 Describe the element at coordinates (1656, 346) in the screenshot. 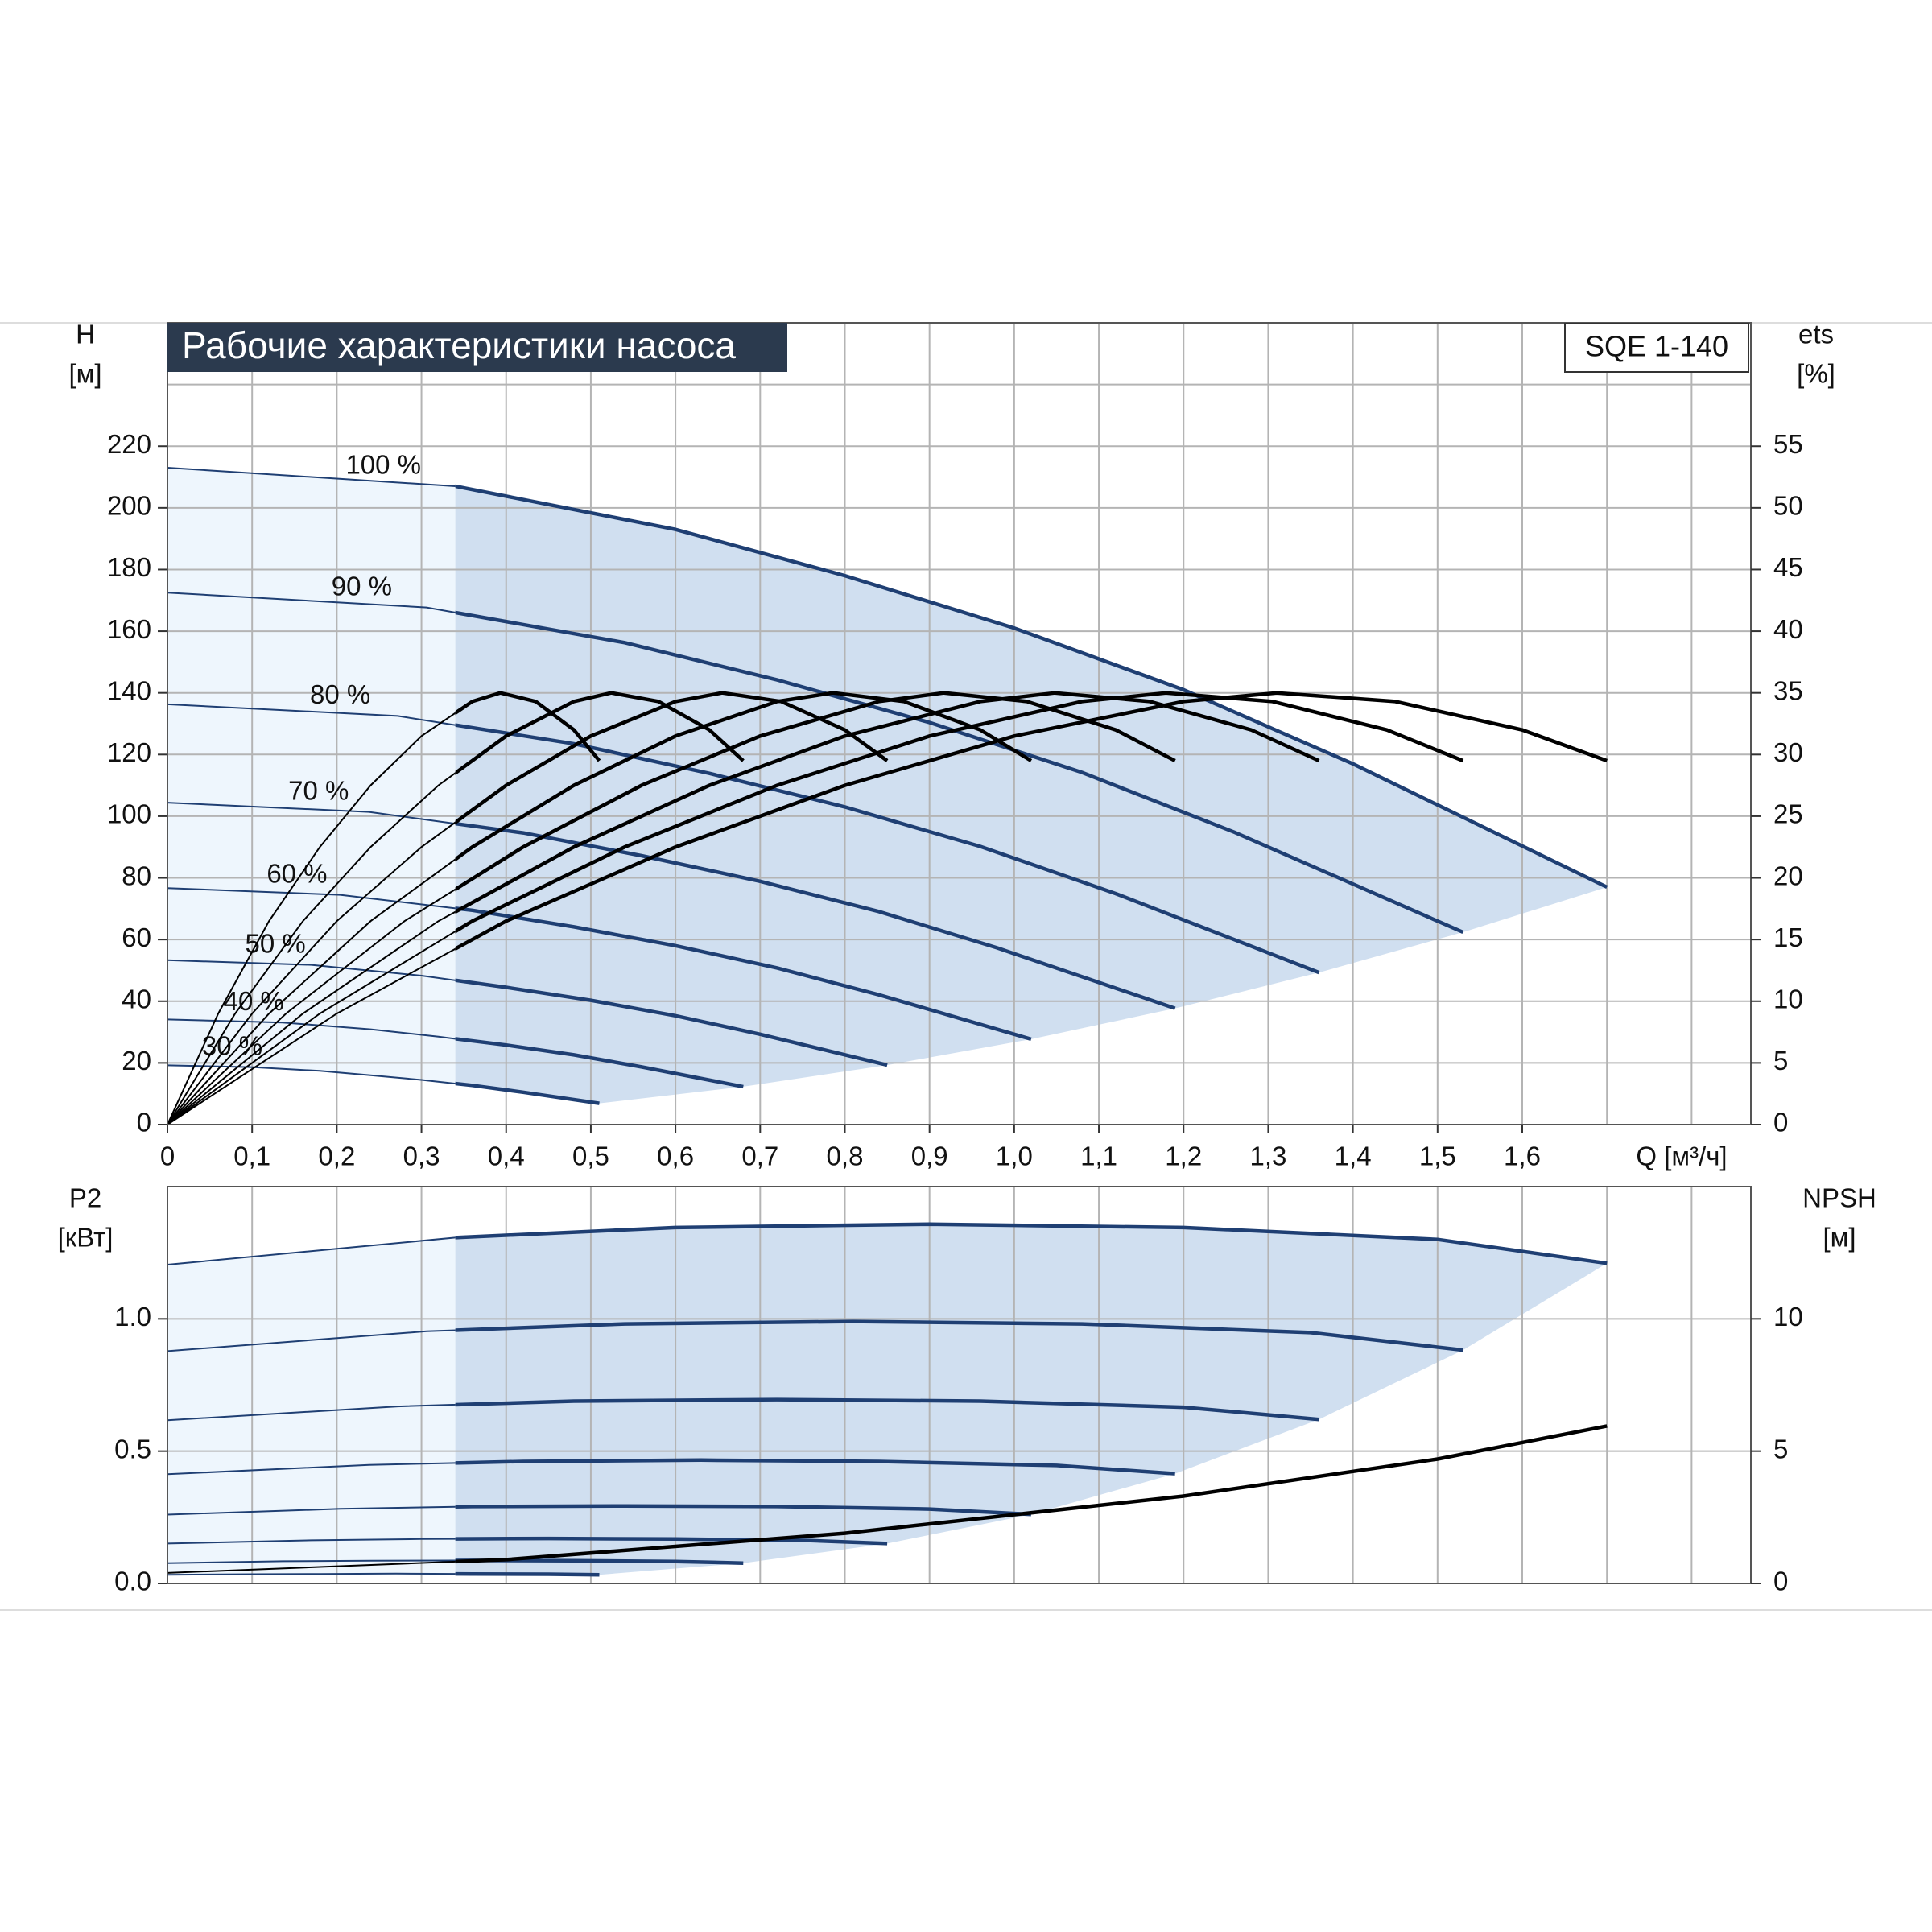

I see `annotation: SQE 1-140` at that location.